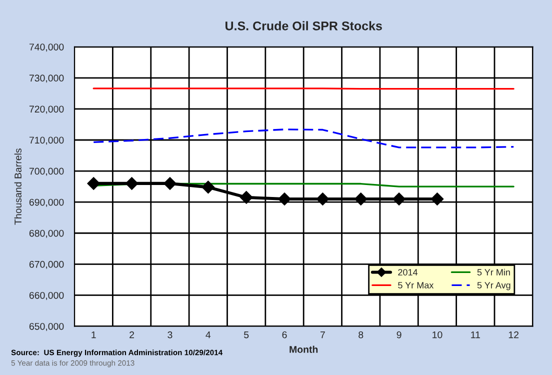 This screenshot has height=375, width=552. What do you see at coordinates (513, 334) in the screenshot?
I see `x-tick-label: 12` at bounding box center [513, 334].